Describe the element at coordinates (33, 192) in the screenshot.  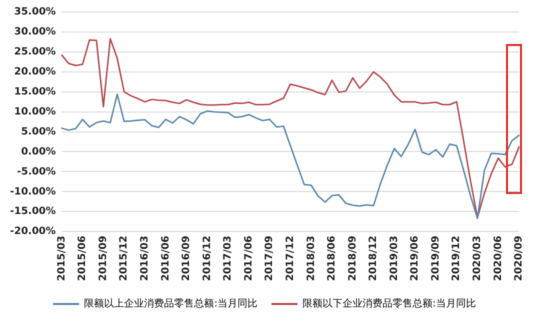
I see `y-tick-label: -10.00%` at that location.